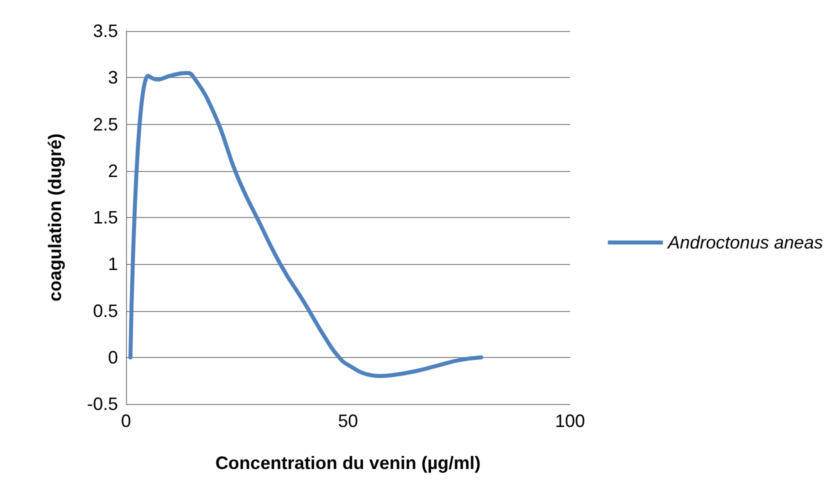 This screenshot has width=836, height=485. What do you see at coordinates (744, 242) in the screenshot?
I see `legend-label: Androctonus aneas` at bounding box center [744, 242].